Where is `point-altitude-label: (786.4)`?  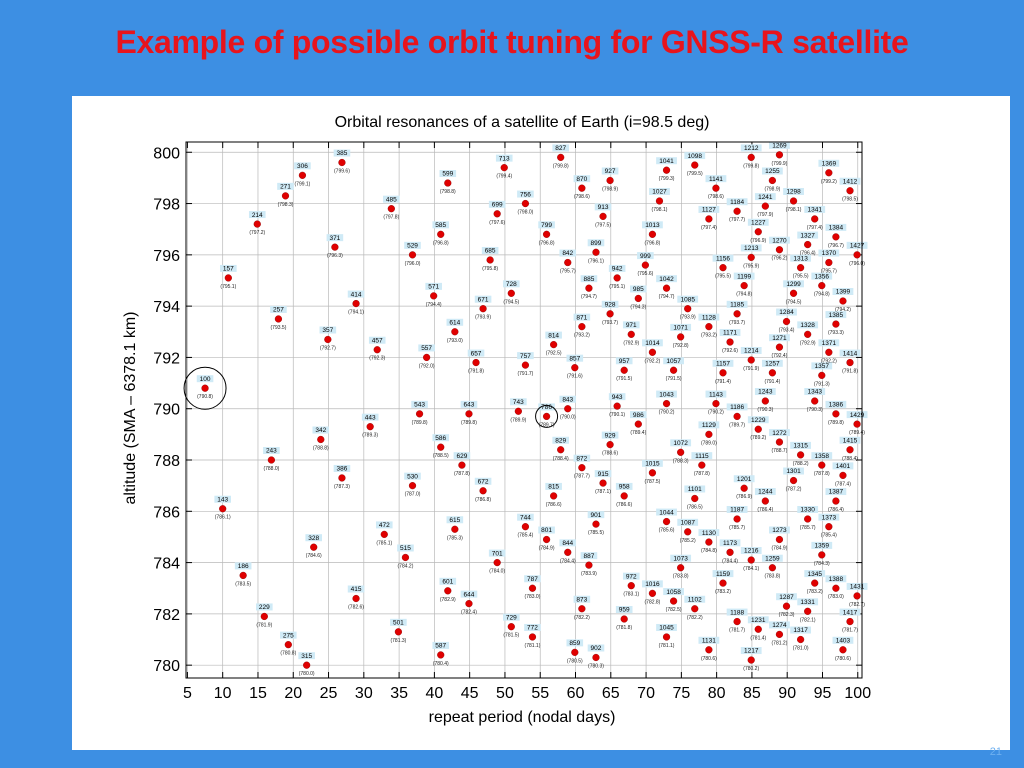
point-altitude-label: (786.4) is located at coordinates (765, 510).